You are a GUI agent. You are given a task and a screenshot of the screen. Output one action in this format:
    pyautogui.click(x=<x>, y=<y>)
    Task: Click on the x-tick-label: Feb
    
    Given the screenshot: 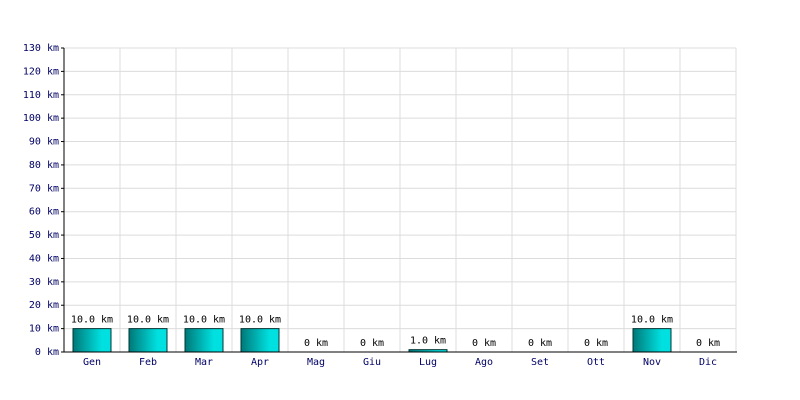 What is the action you would take?
    pyautogui.click(x=148, y=362)
    